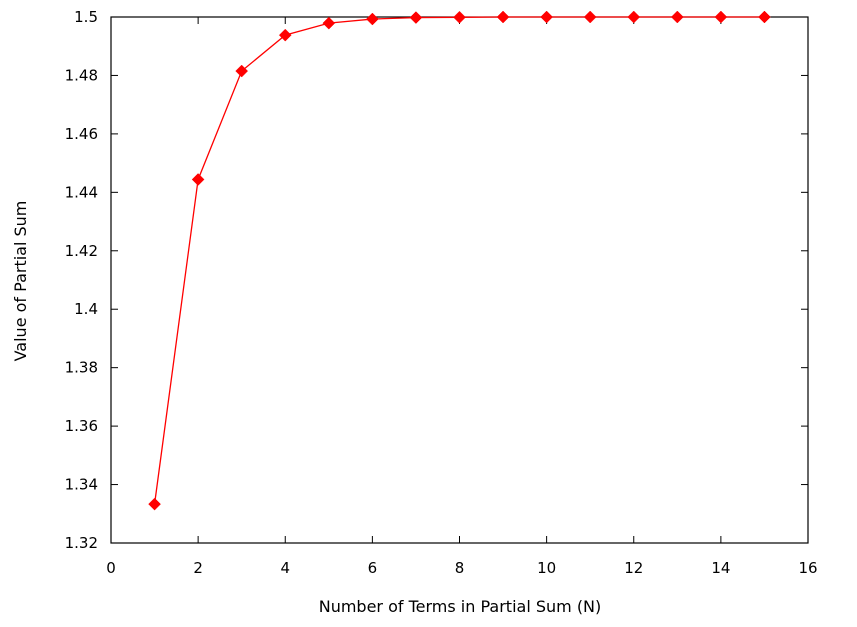 The image size is (857, 627). I want to click on y-tick-label: 1.46, so click(81, 134).